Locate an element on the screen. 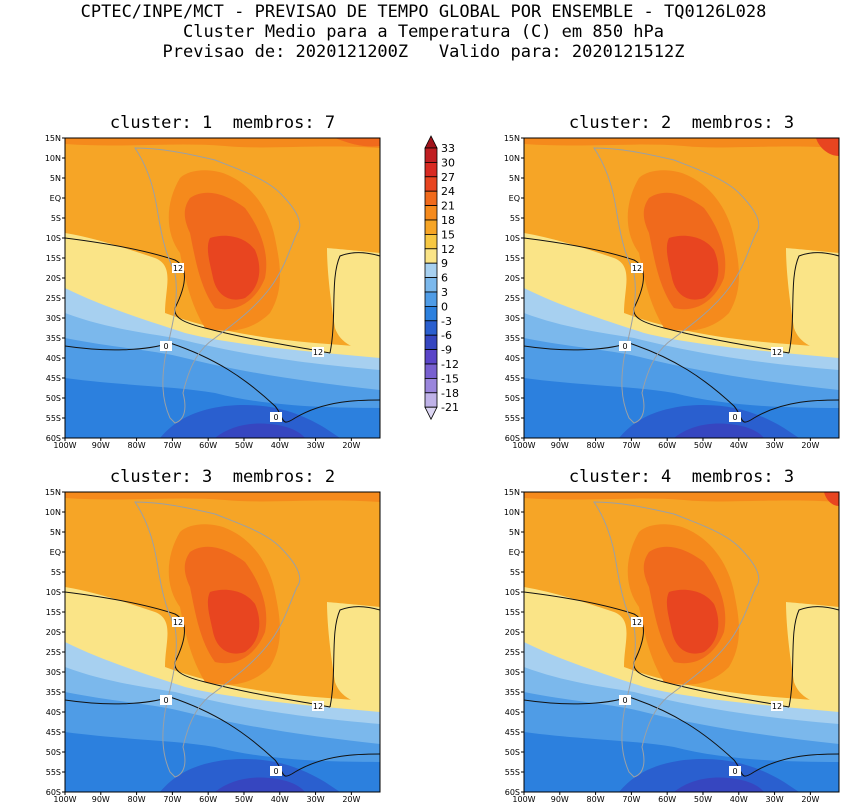 The width and height of the screenshot is (847, 803). colorbar-label: -6 is located at coordinates (446, 335).